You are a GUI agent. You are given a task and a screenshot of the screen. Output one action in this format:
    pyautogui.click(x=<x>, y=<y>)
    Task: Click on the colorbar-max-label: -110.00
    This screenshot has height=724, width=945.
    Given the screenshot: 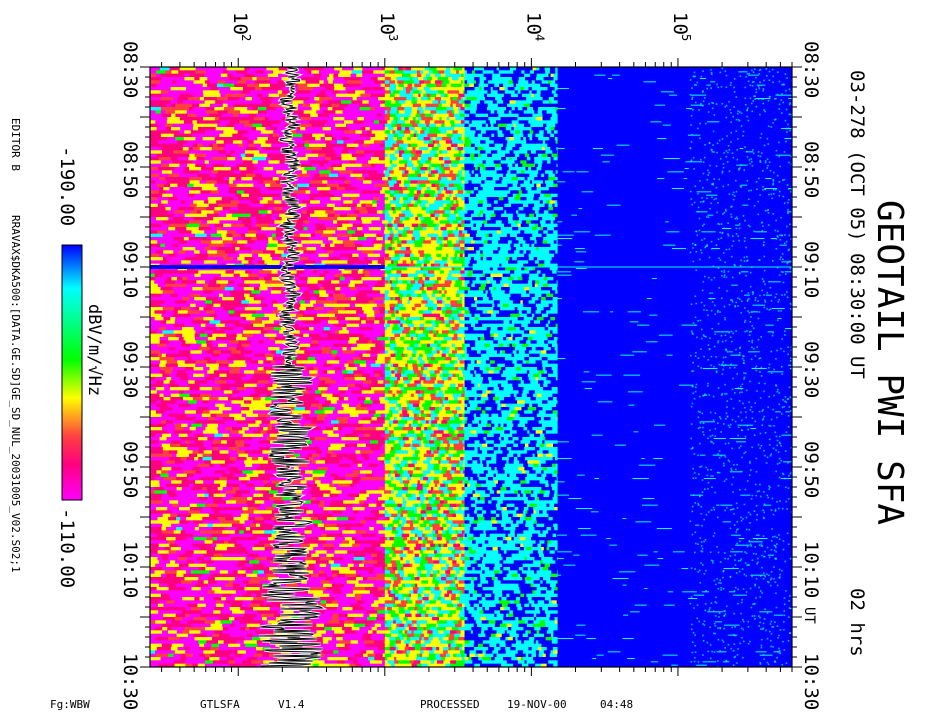 What is the action you would take?
    pyautogui.click(x=67, y=548)
    